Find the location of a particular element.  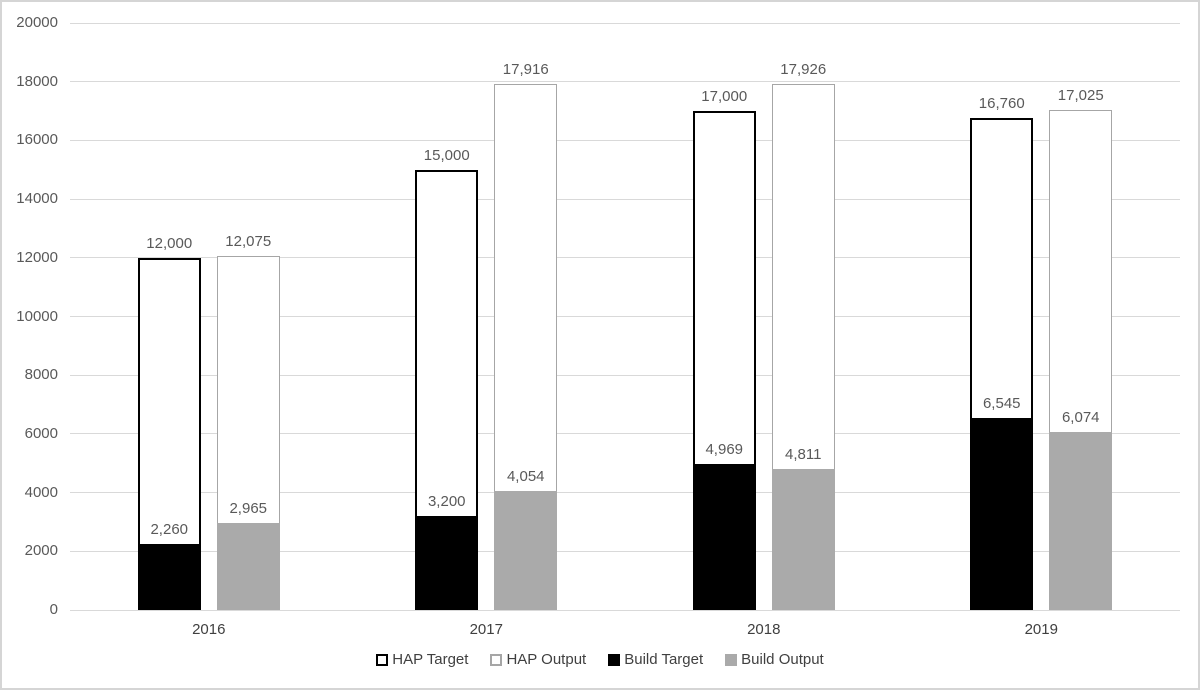

legend-marker-build-target is located at coordinates (614, 659).